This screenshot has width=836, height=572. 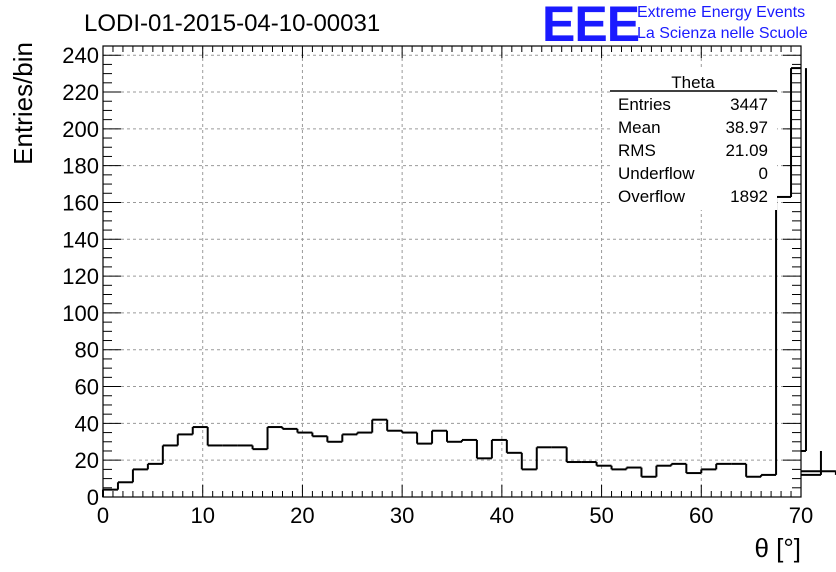 I want to click on stats-box-background, so click(x=693, y=140).